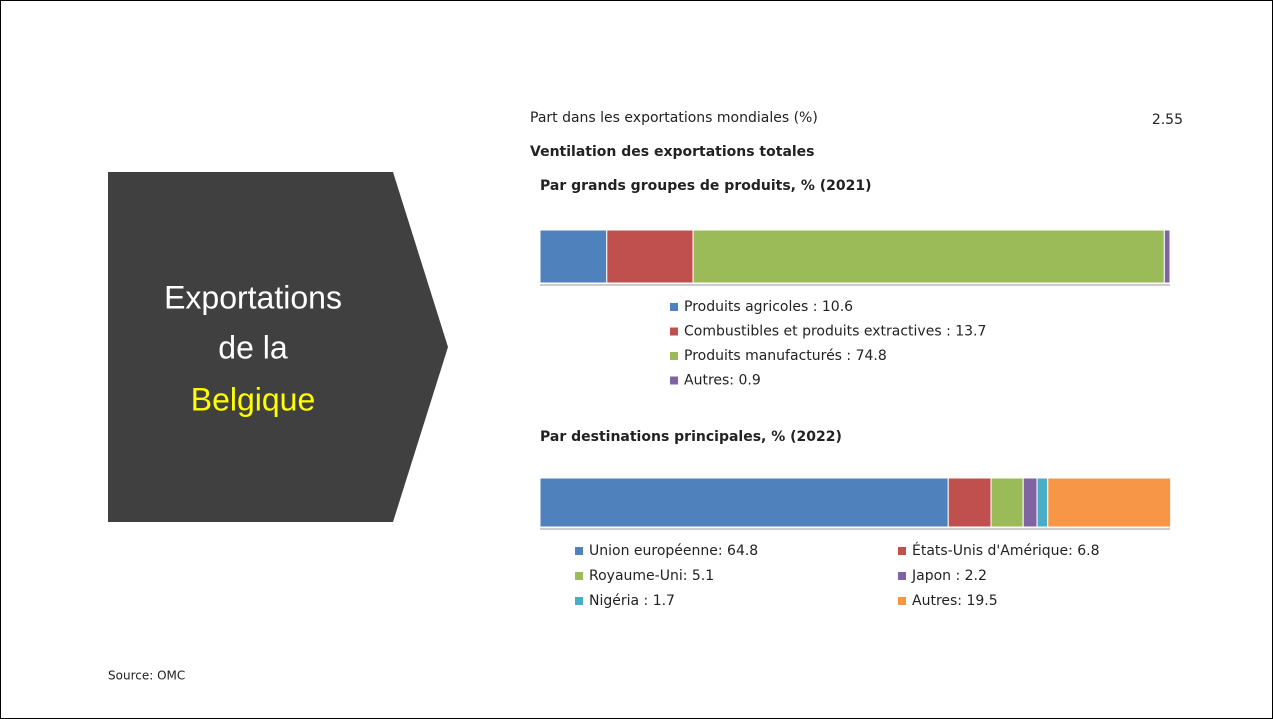 The height and width of the screenshot is (719, 1273). I want to click on legend-label: Produits manufacturés : 74.8, so click(785, 356).